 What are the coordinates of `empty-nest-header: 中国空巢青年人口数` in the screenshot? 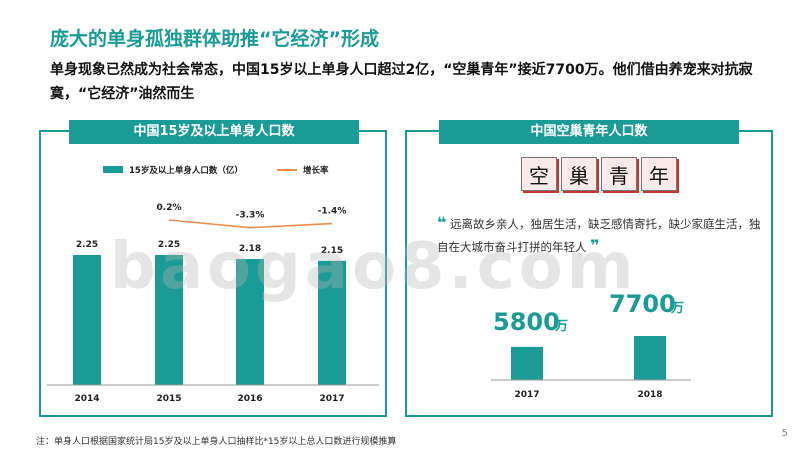 It's located at (589, 132).